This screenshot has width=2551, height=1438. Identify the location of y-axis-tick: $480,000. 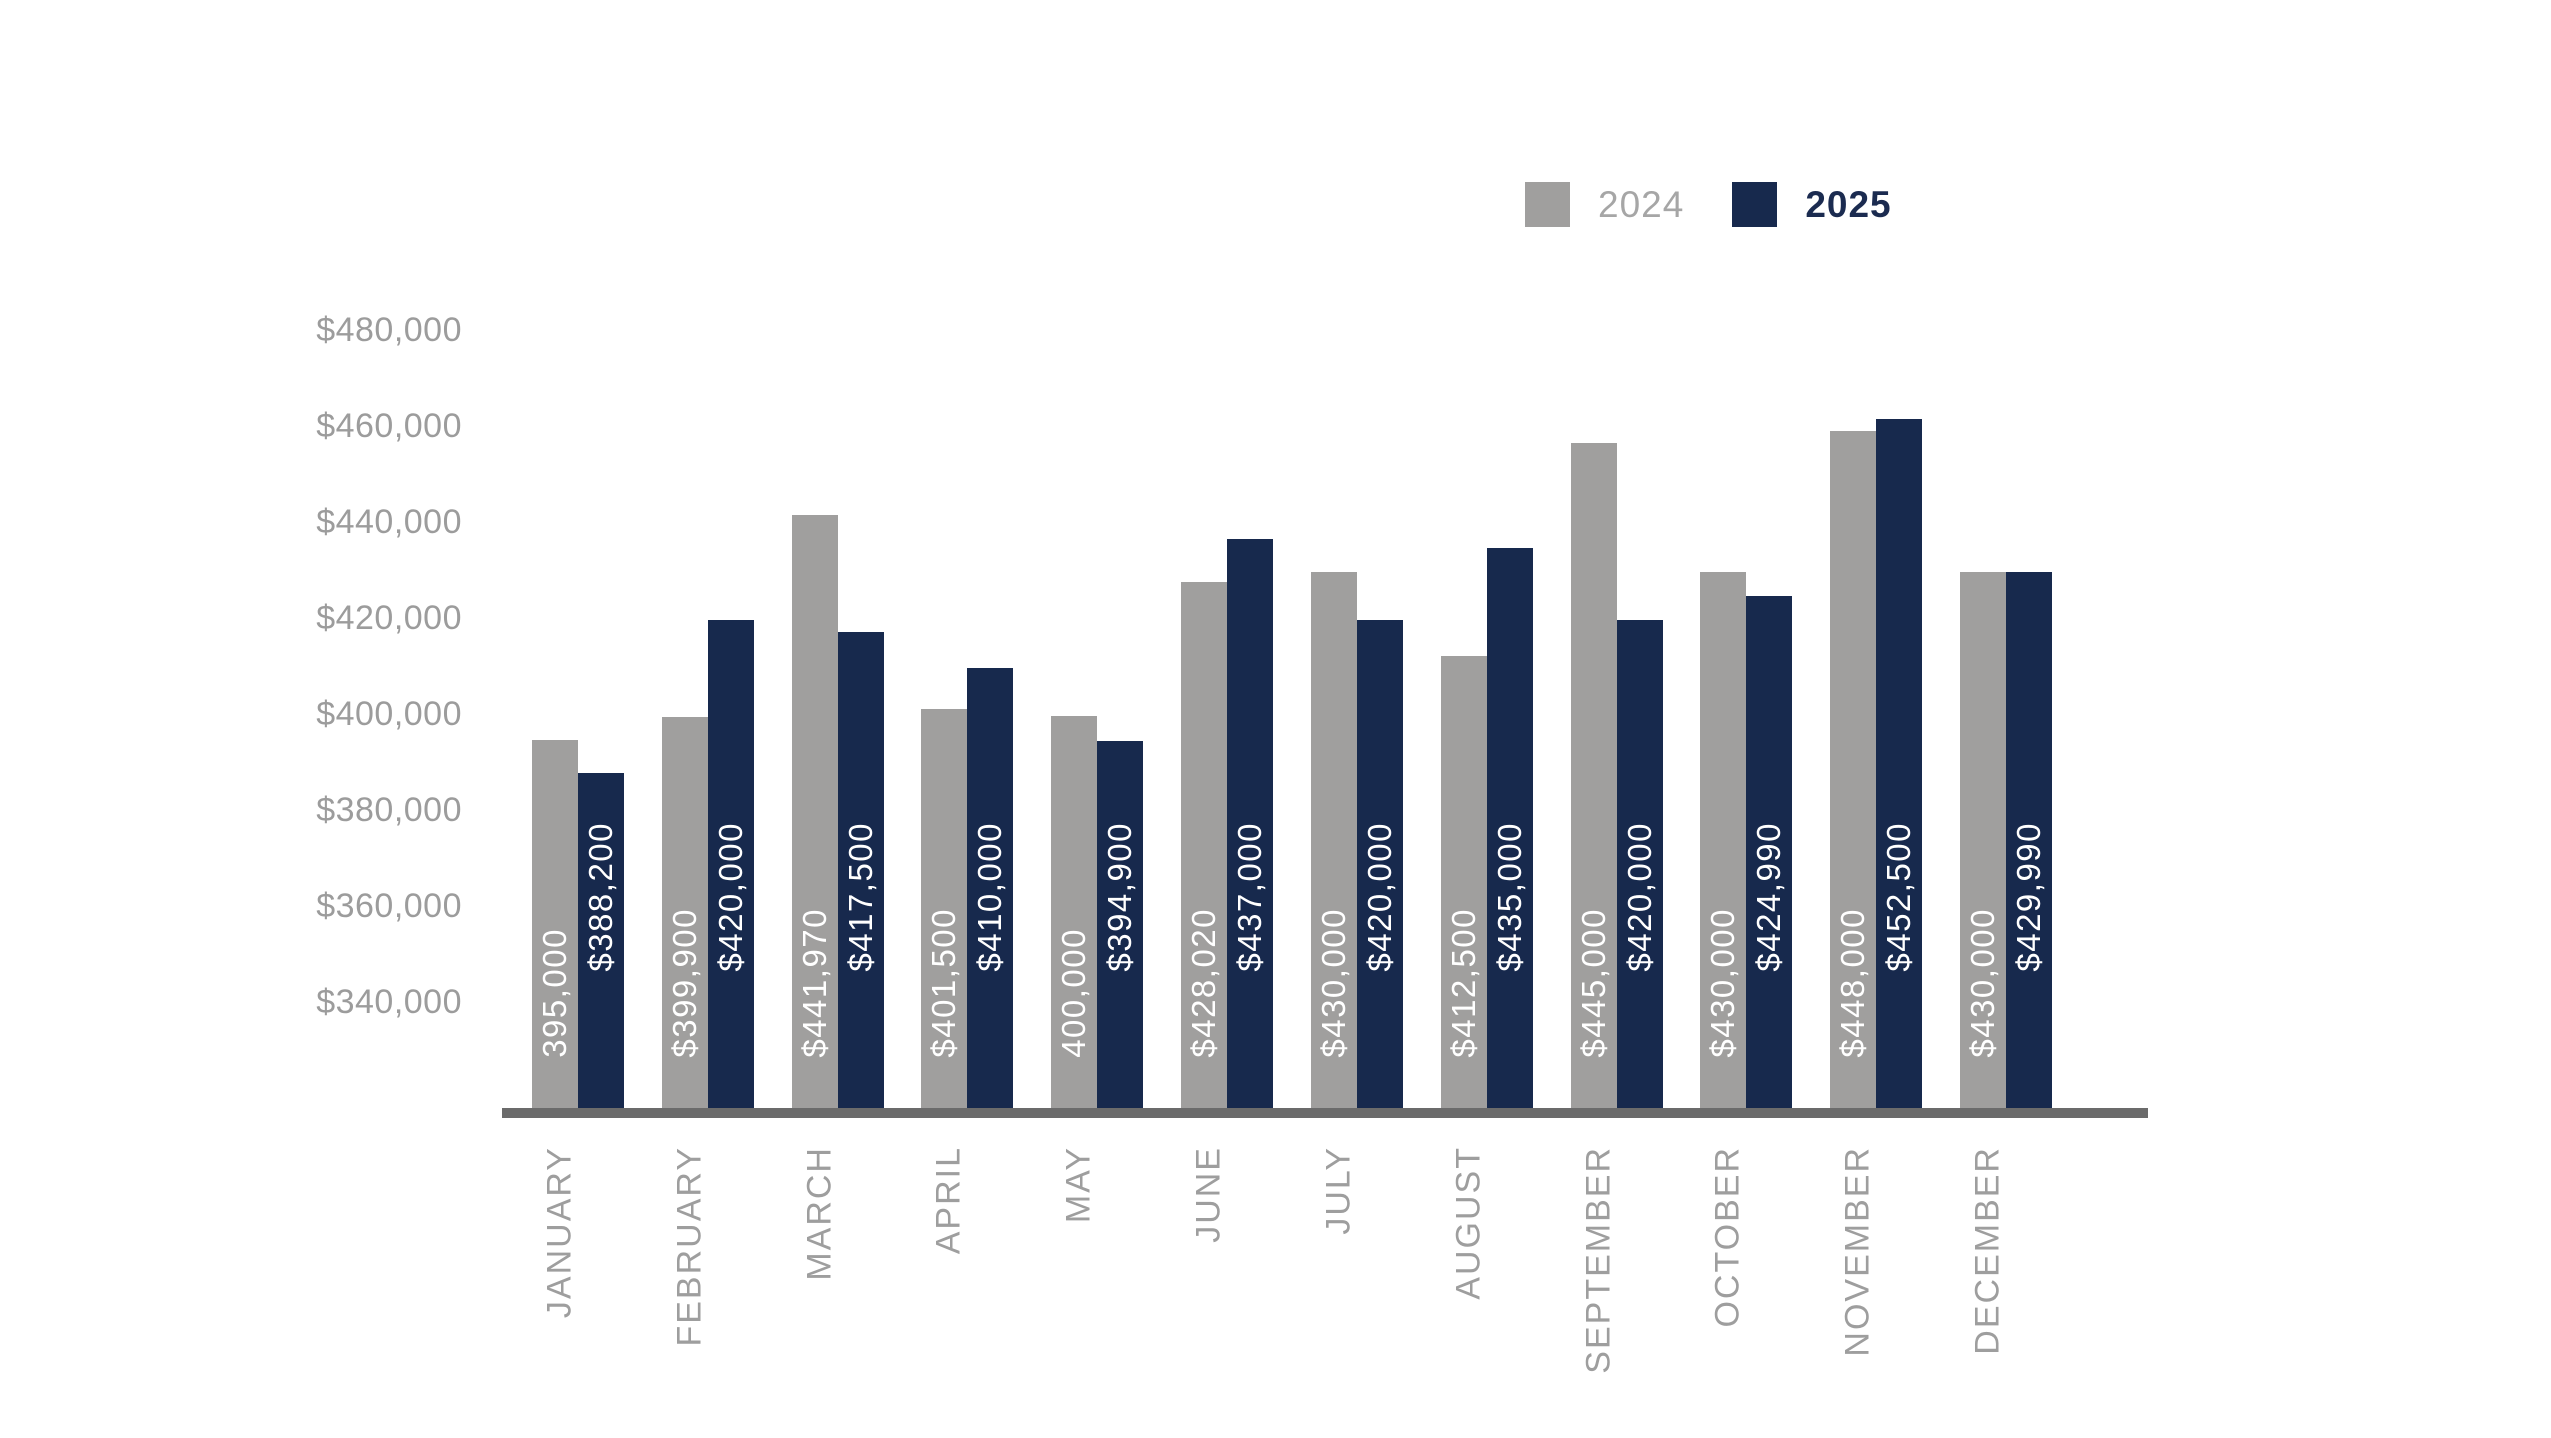
(389, 330).